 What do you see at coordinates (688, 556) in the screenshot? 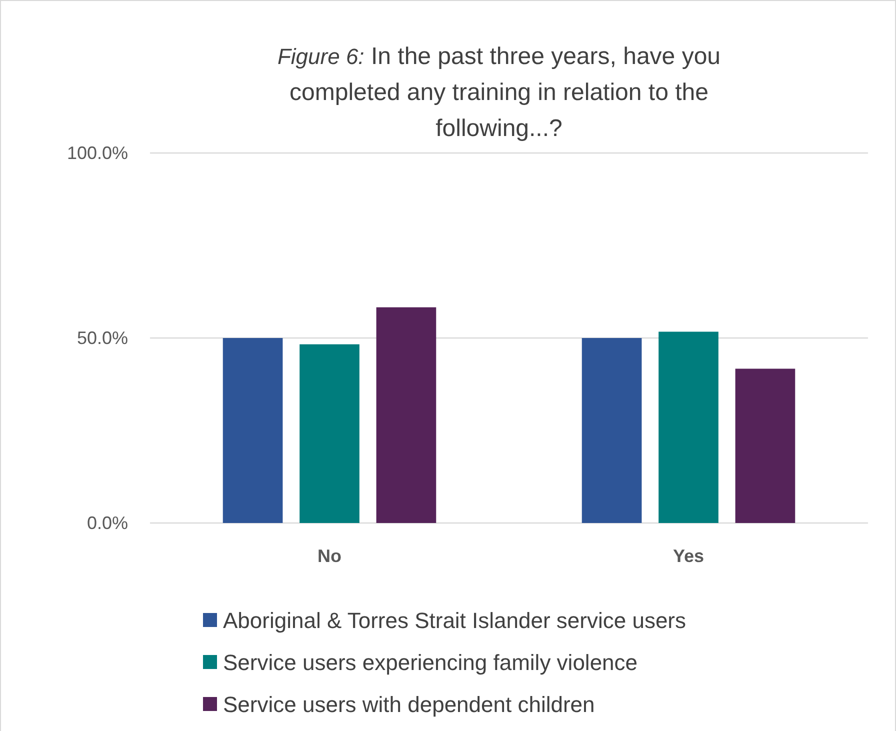
I see `x-tick-label: Yes` at bounding box center [688, 556].